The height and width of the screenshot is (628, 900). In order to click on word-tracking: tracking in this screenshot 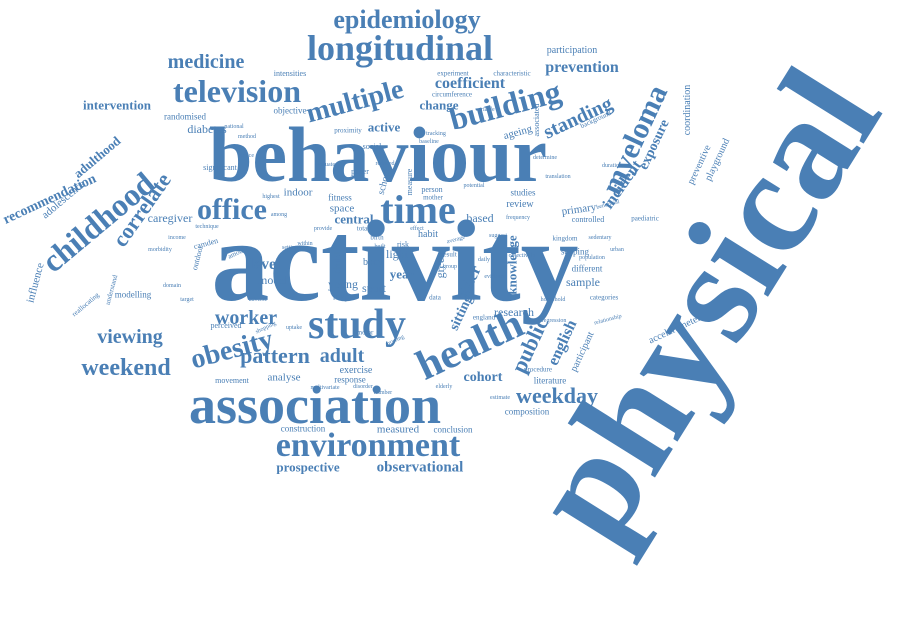, I will do `click(436, 134)`.